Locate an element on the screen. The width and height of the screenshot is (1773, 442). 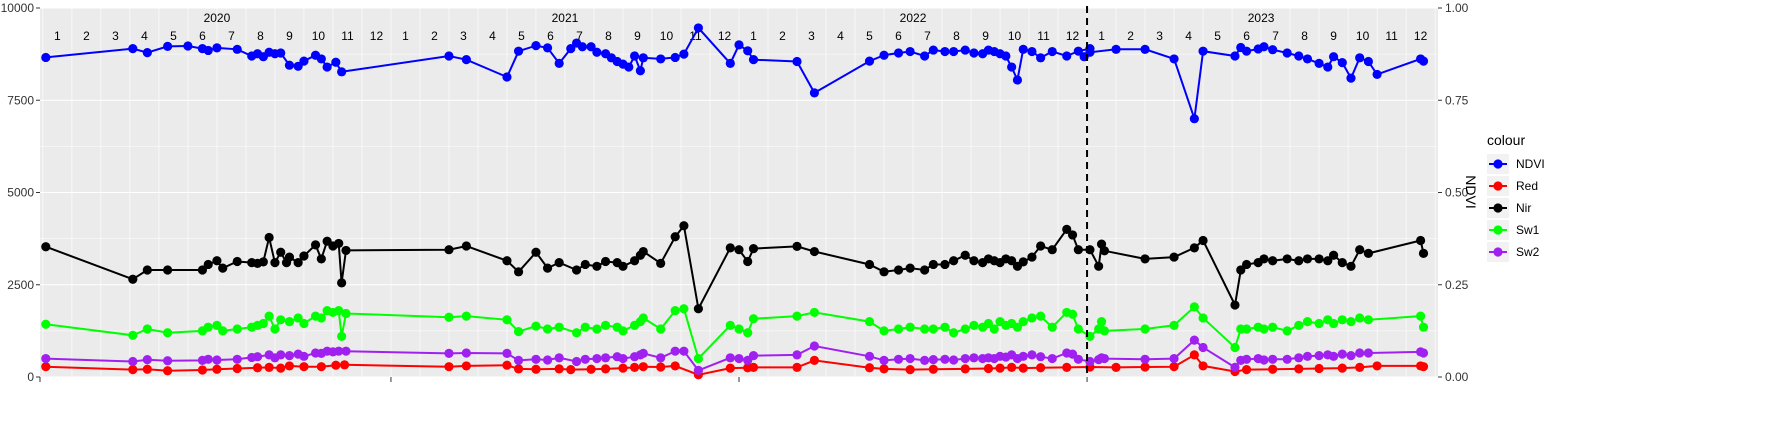
month-label: 4 is located at coordinates (492, 36).